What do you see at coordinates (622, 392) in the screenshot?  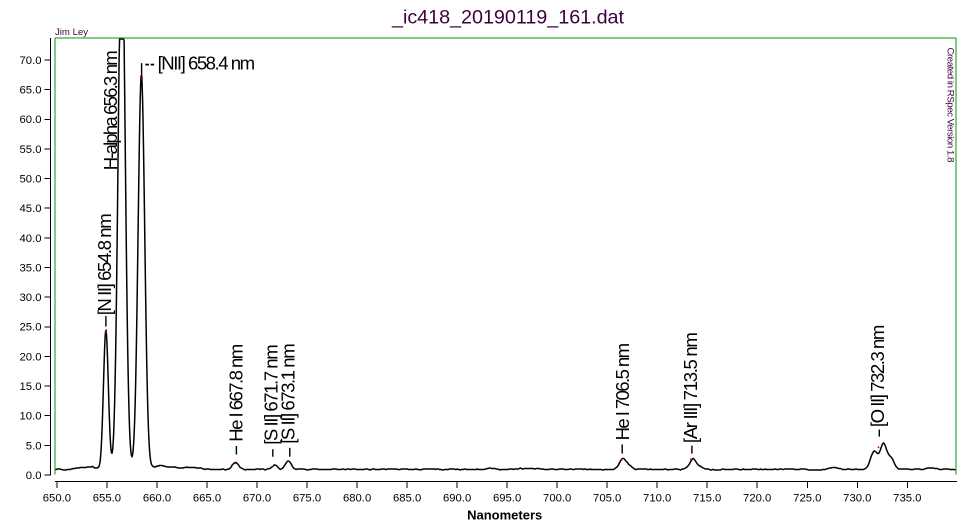 I see `svg-text: He I 706.5 nm` at bounding box center [622, 392].